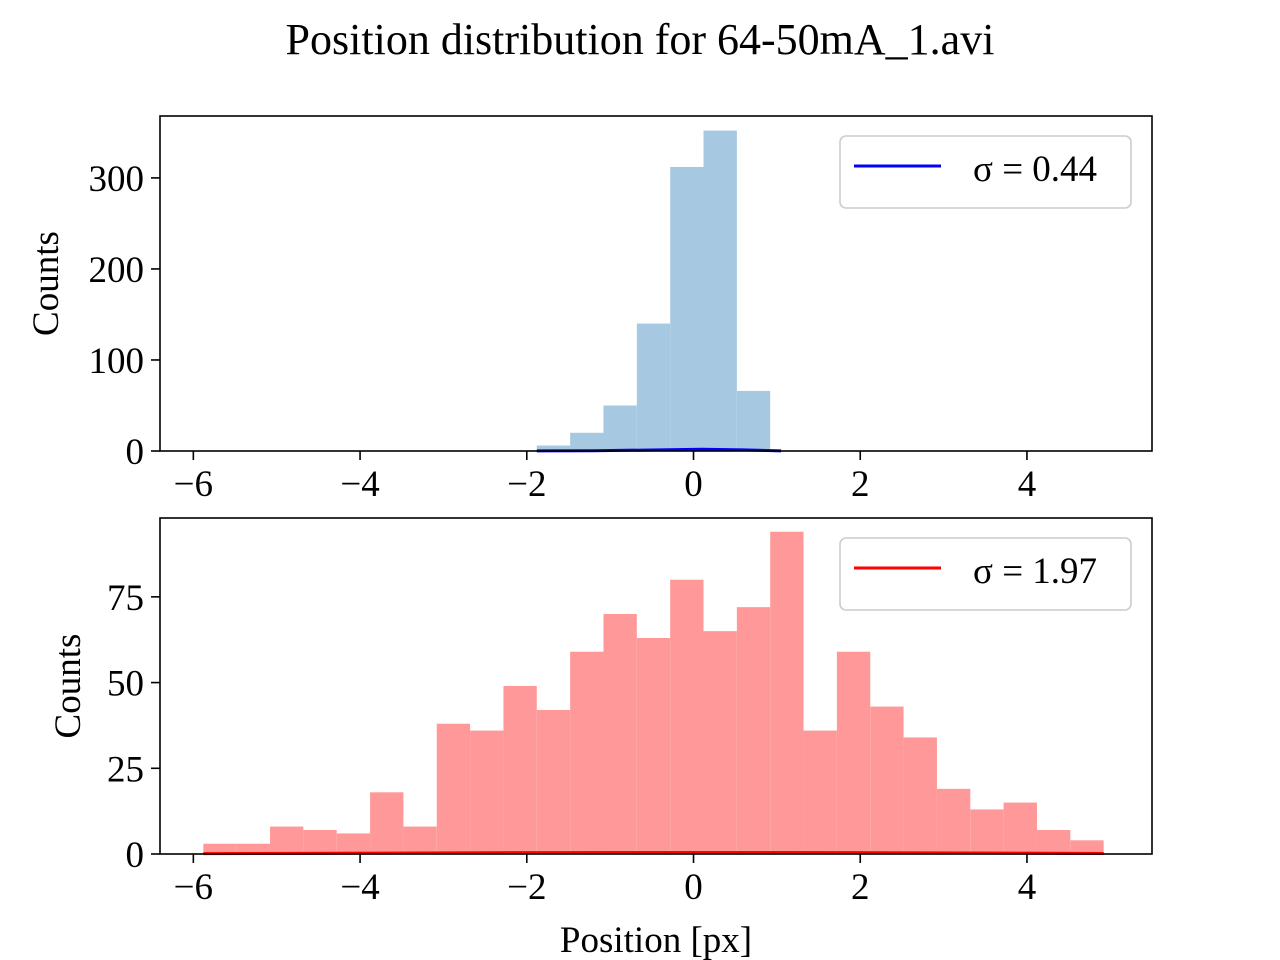  What do you see at coordinates (117, 361) in the screenshot?
I see `y-tick-label: 100` at bounding box center [117, 361].